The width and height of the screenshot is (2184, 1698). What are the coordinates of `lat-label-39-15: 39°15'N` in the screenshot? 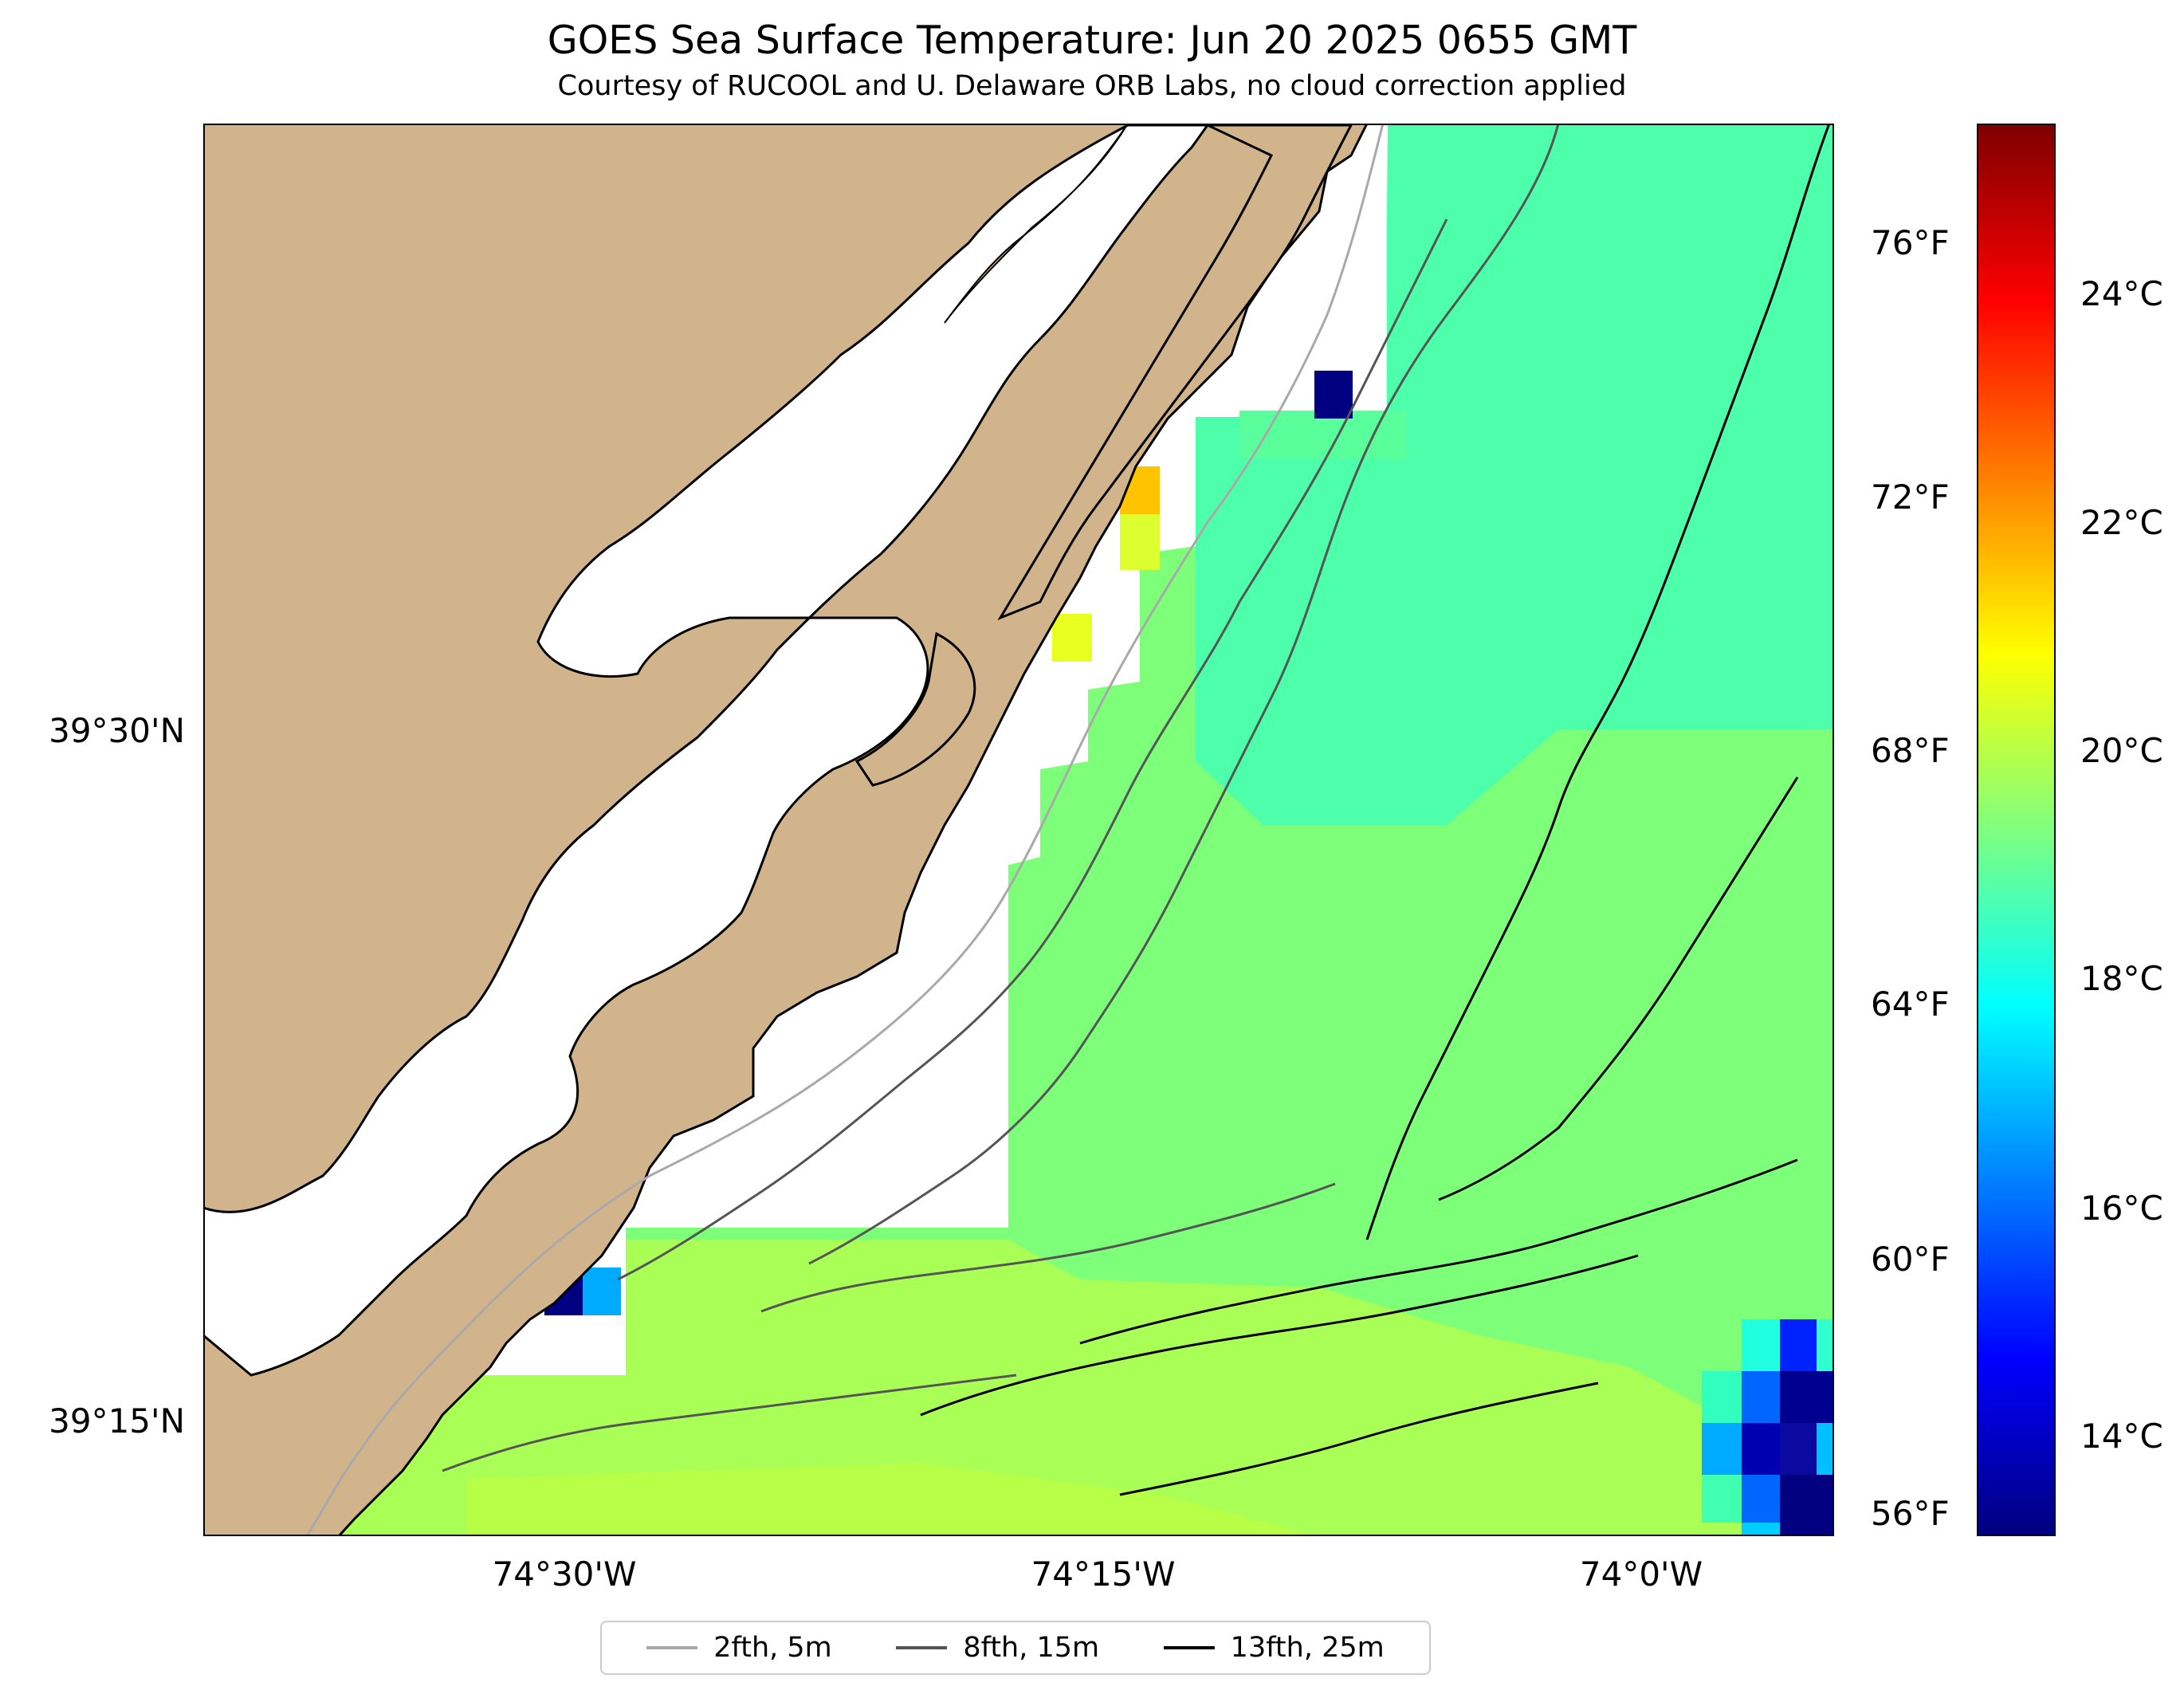 It's located at (117, 1421).